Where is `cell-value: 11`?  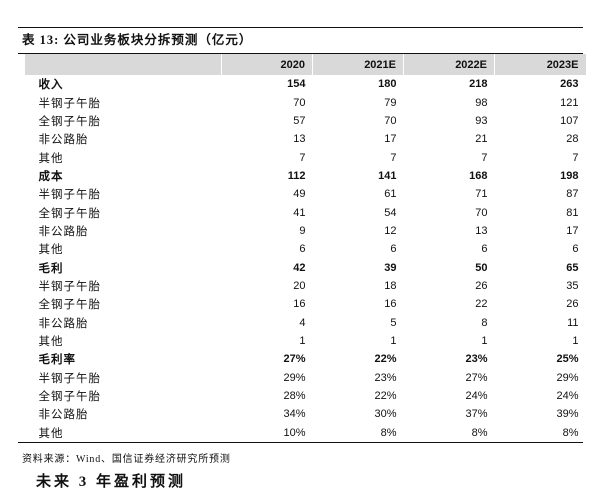
cell-value: 11 is located at coordinates (573, 322).